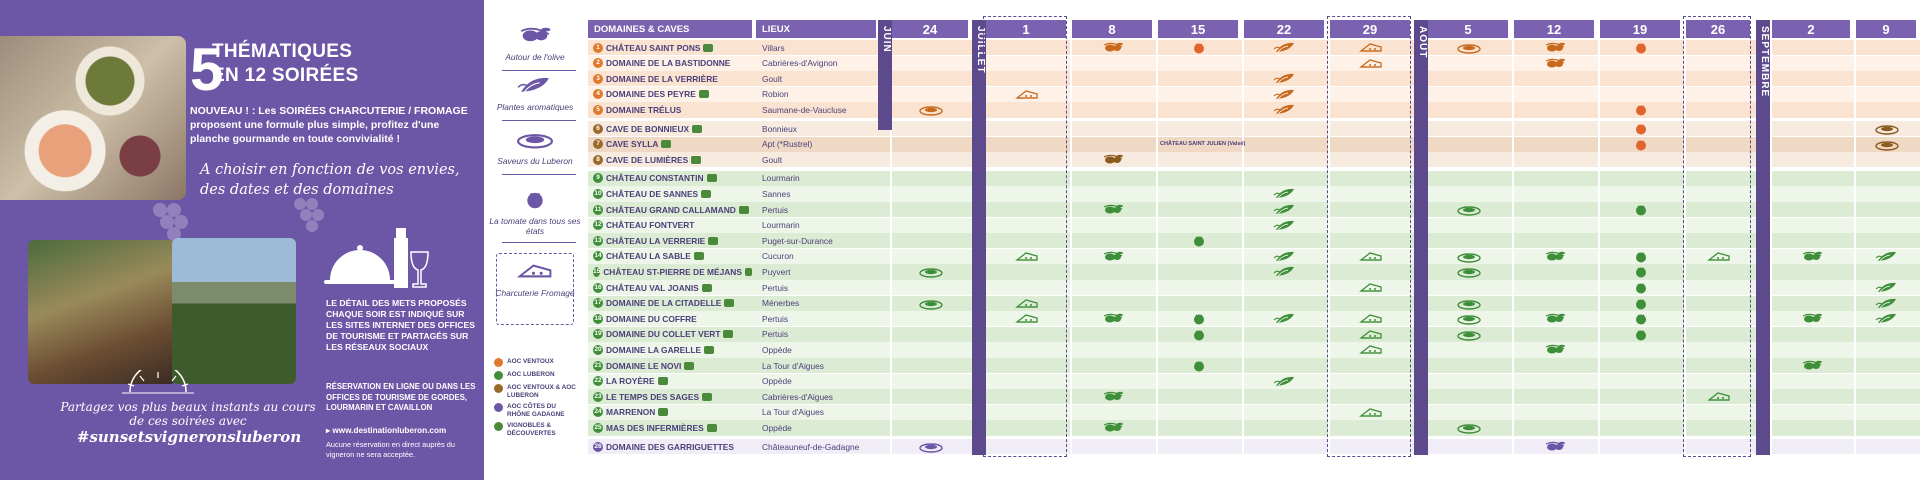 The height and width of the screenshot is (480, 1920). I want to click on website-link: ▸ www.destinationluberon.com, so click(386, 430).